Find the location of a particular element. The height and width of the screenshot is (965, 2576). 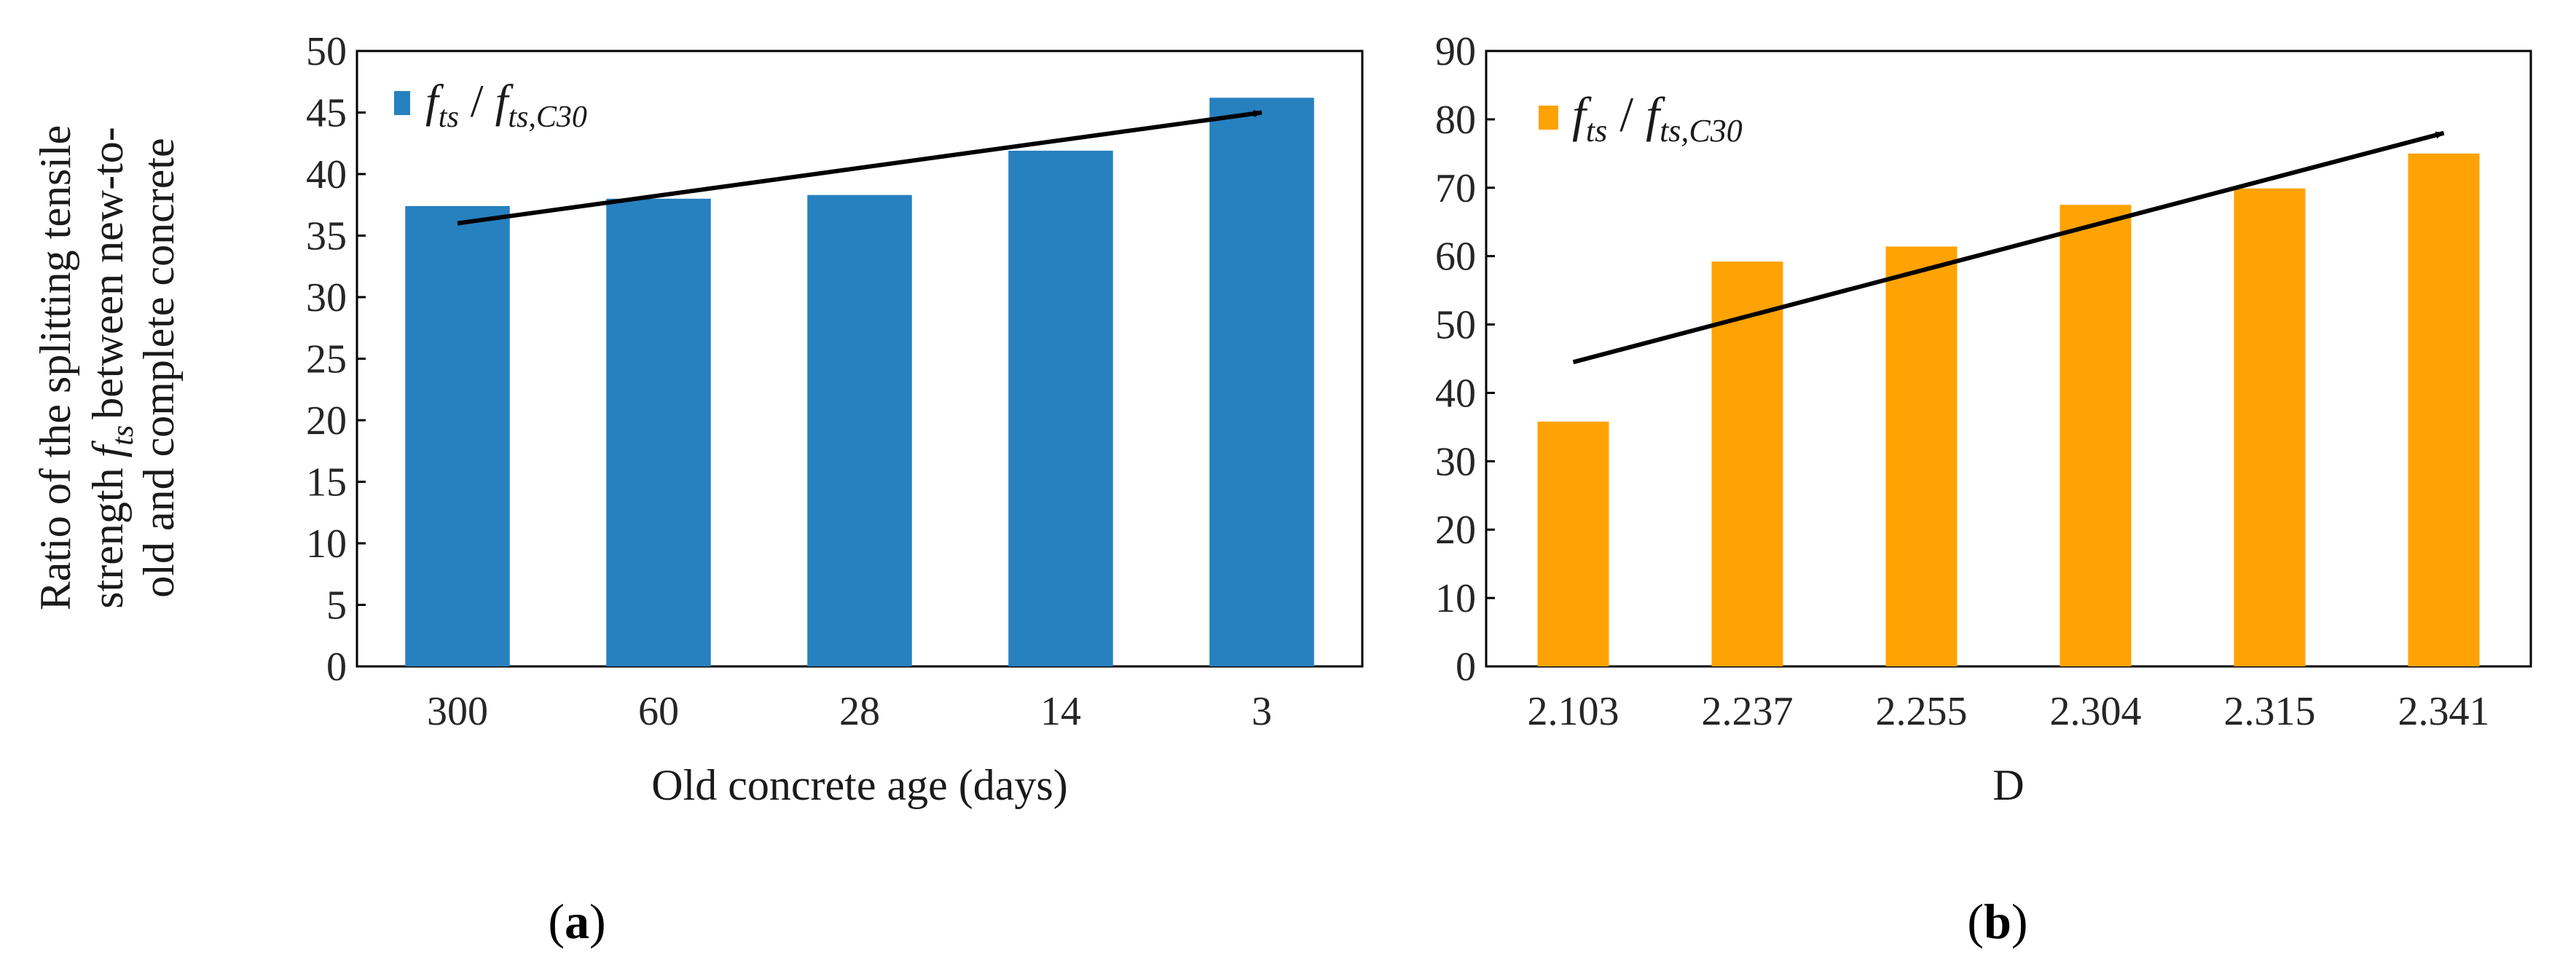

panel-b-y-ticks: 0 10 20 30 40 50 60 70 80 90 is located at coordinates (1465, 359).